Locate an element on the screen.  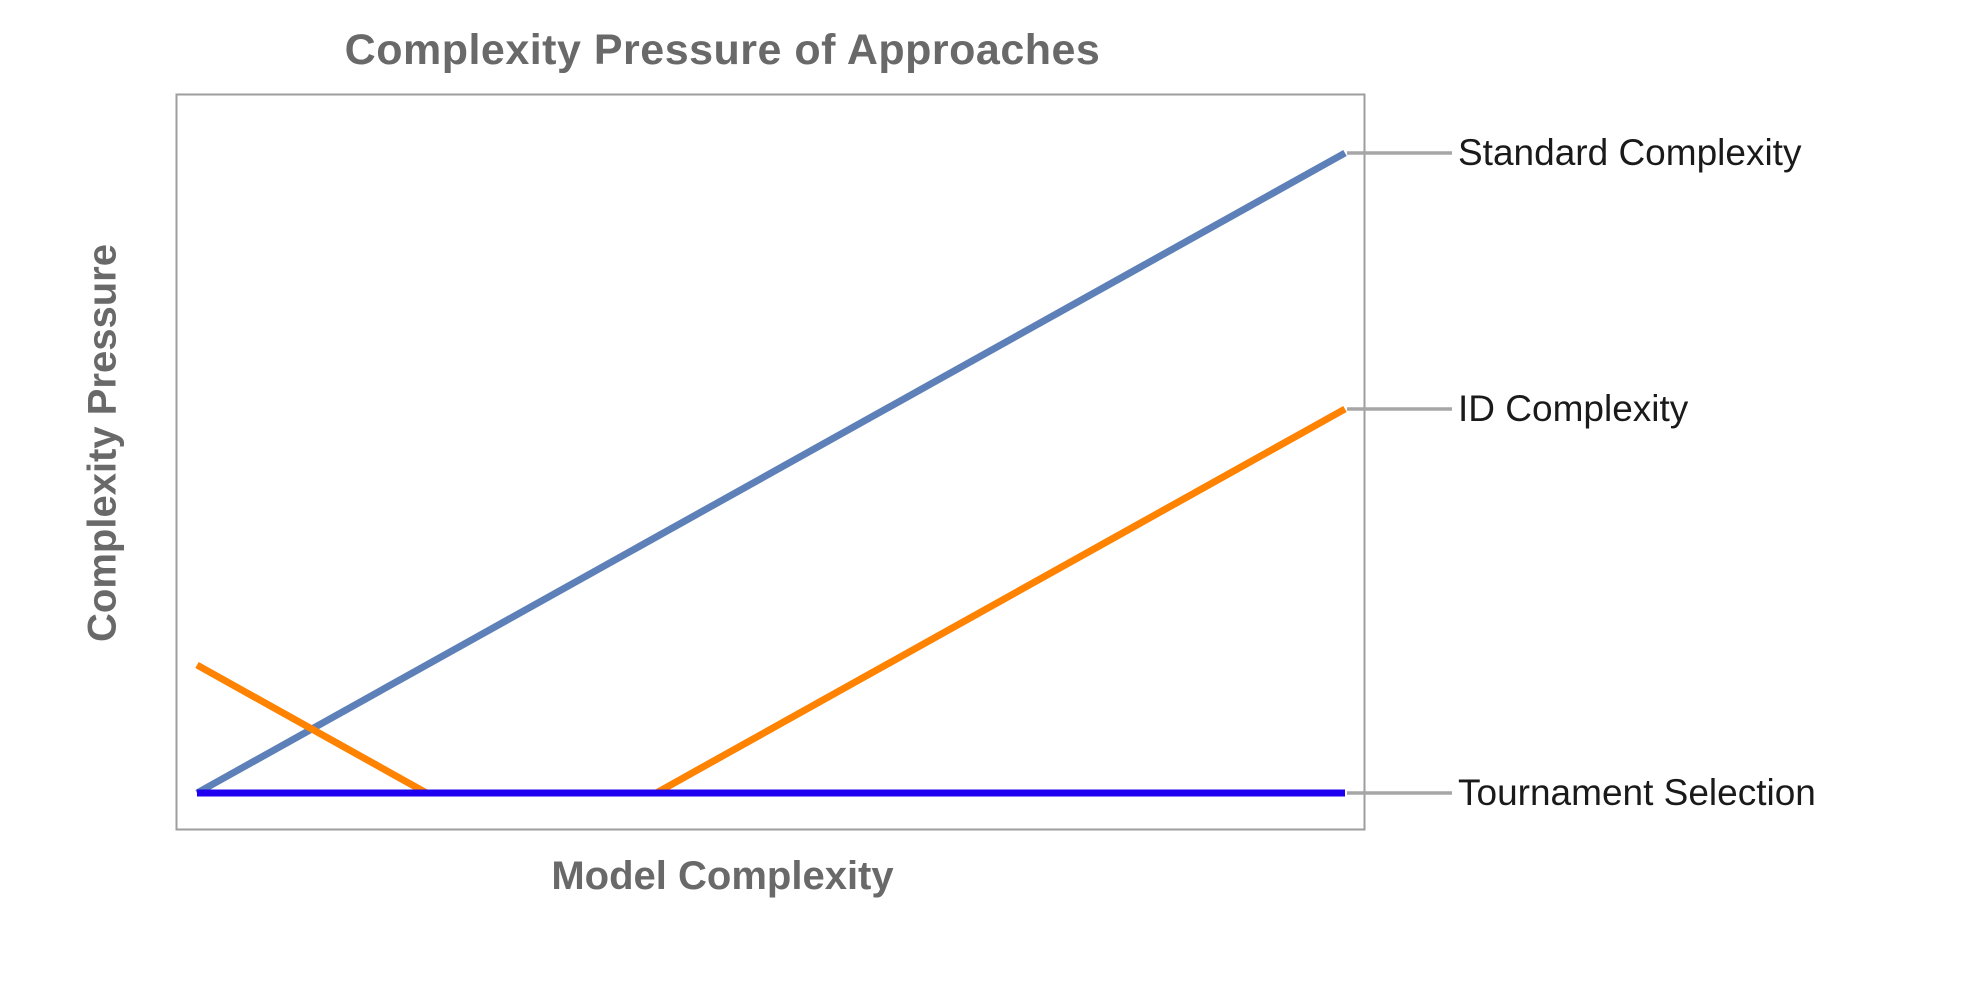
series-label-id-complexity: ID Complexity is located at coordinates (1573, 408).